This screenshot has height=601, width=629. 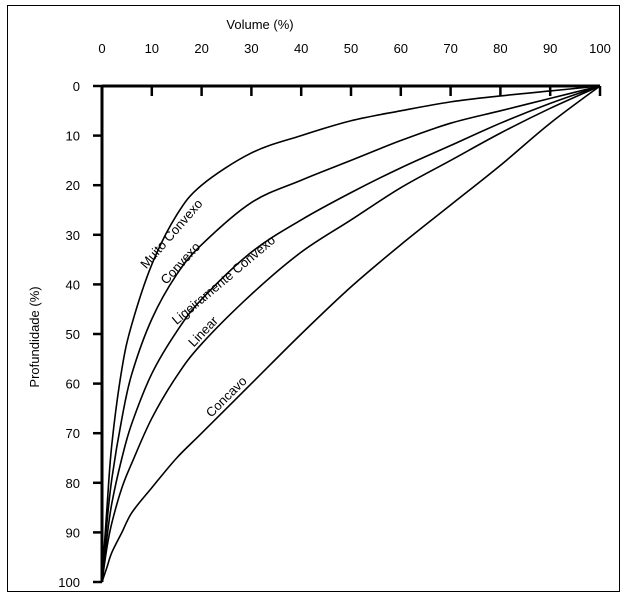 I want to click on x-tick-label: 60, so click(x=401, y=48).